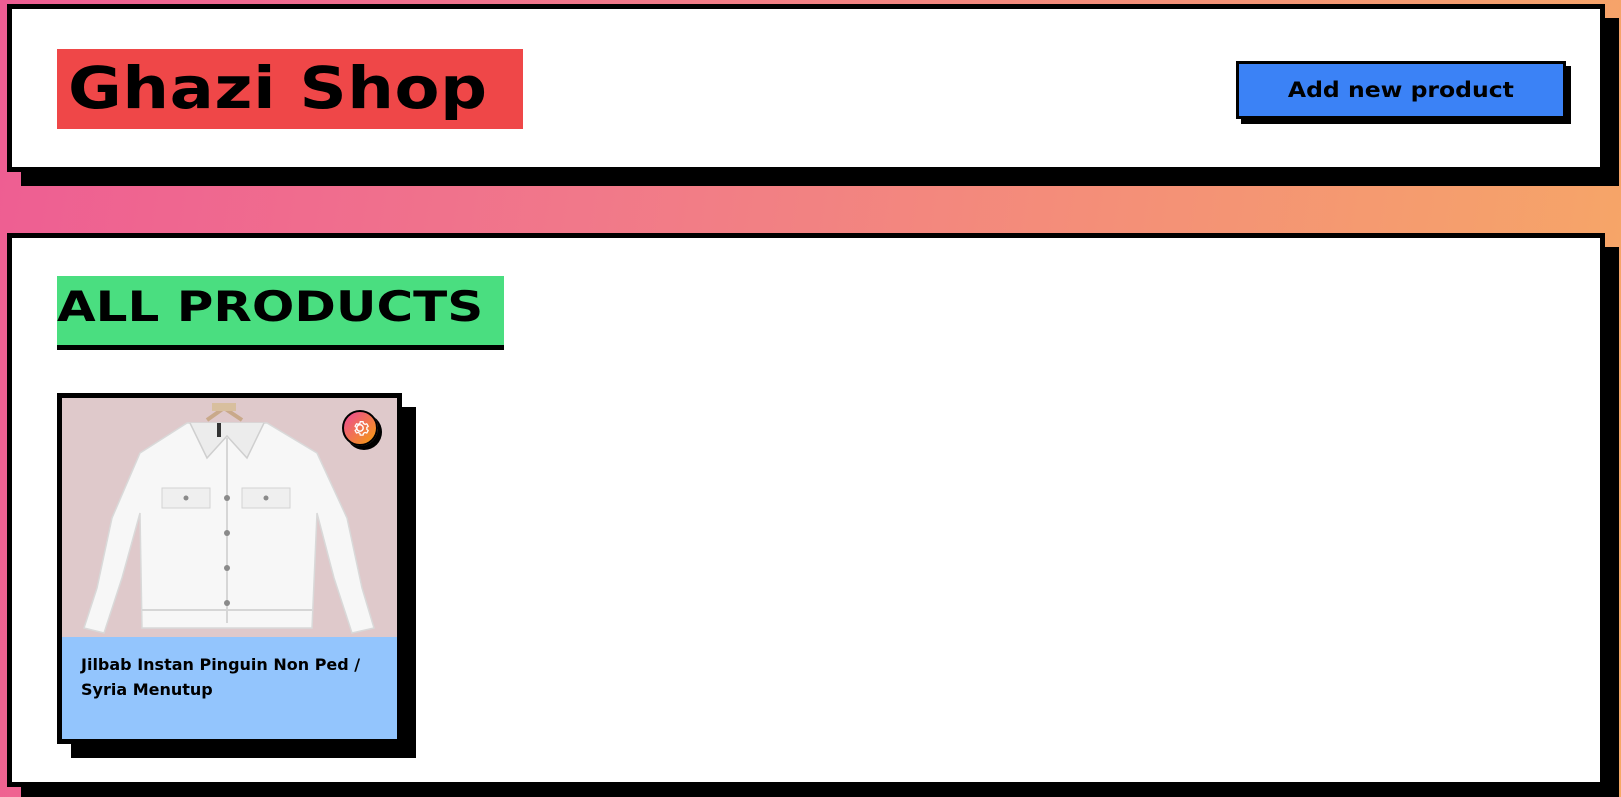  I want to click on add-new-product-label: Add new product, so click(1401, 90).